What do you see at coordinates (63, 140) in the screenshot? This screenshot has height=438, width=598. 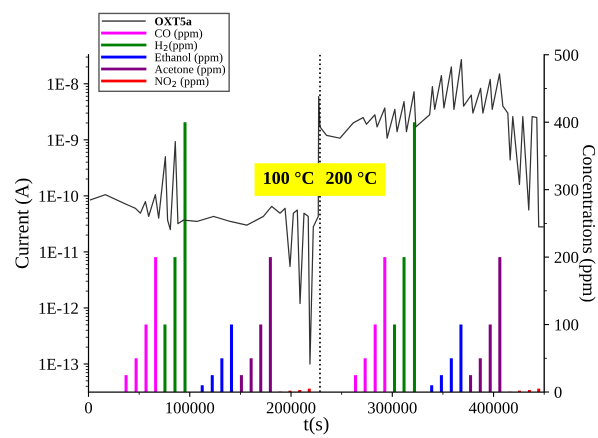 I see `y-tick-label: 1E-9` at bounding box center [63, 140].